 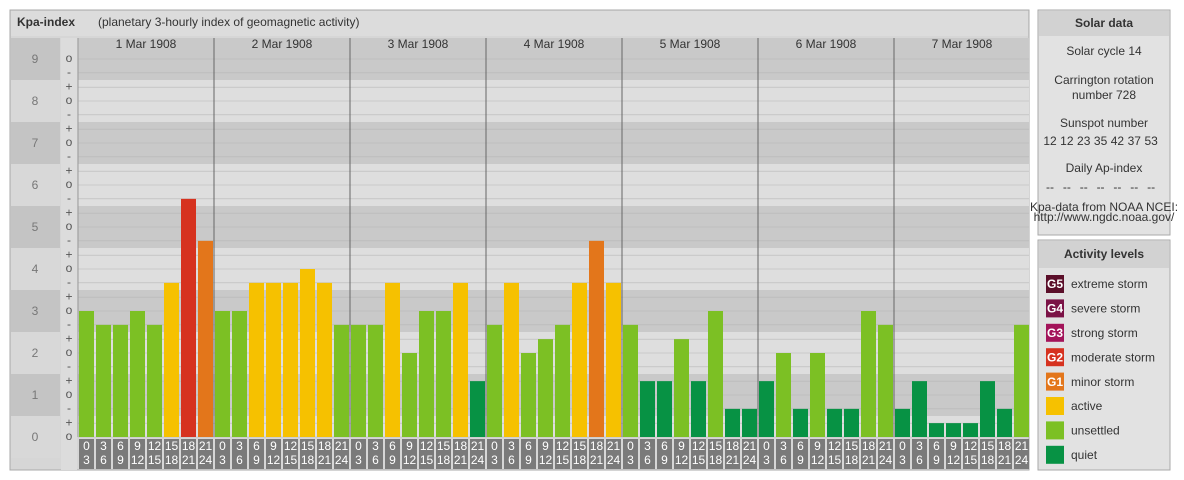 What do you see at coordinates (69, 268) in the screenshot?
I see `minor-tick-label: o` at bounding box center [69, 268].